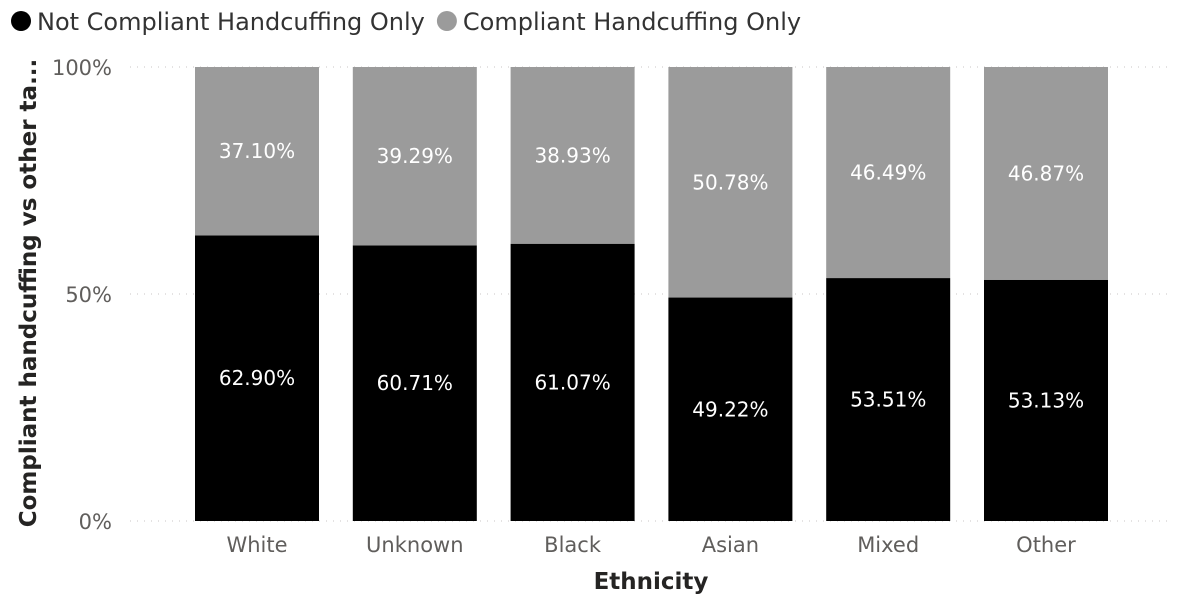 The height and width of the screenshot is (594, 1178). I want to click on bar-stack: 60.71% 39.29%, so click(414, 294).